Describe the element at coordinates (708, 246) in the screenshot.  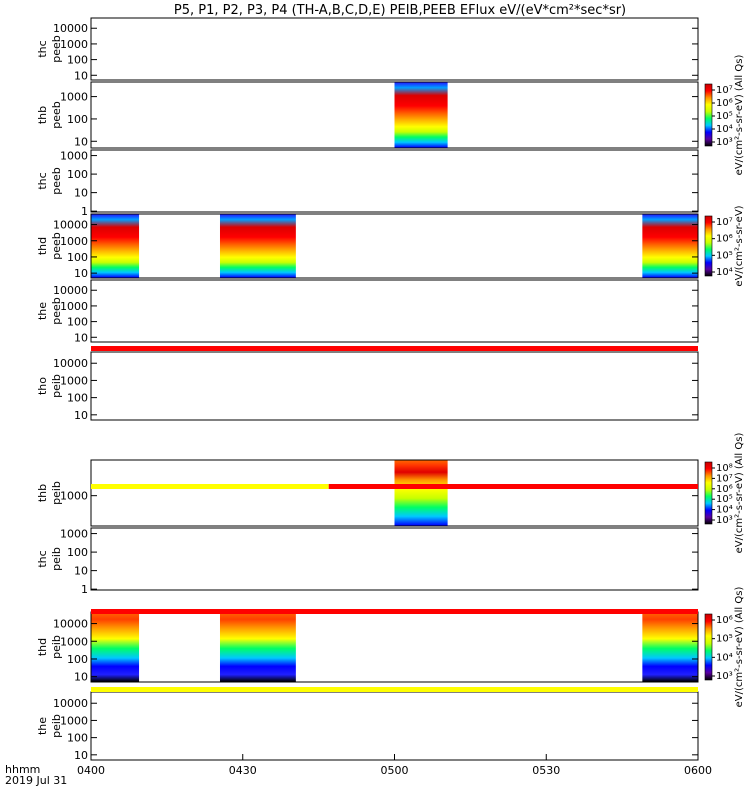
I see `colorbar-thd-peeb` at that location.